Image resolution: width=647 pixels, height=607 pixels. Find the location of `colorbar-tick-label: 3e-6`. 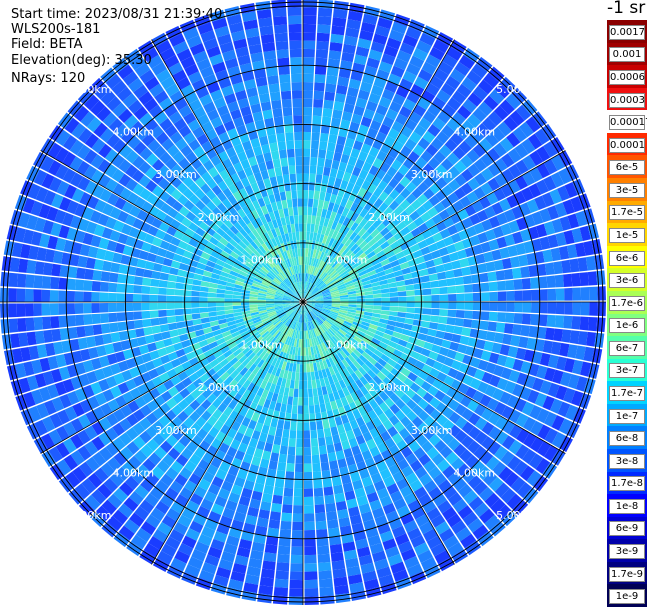

colorbar-tick-label: 3e-6 is located at coordinates (627, 281).